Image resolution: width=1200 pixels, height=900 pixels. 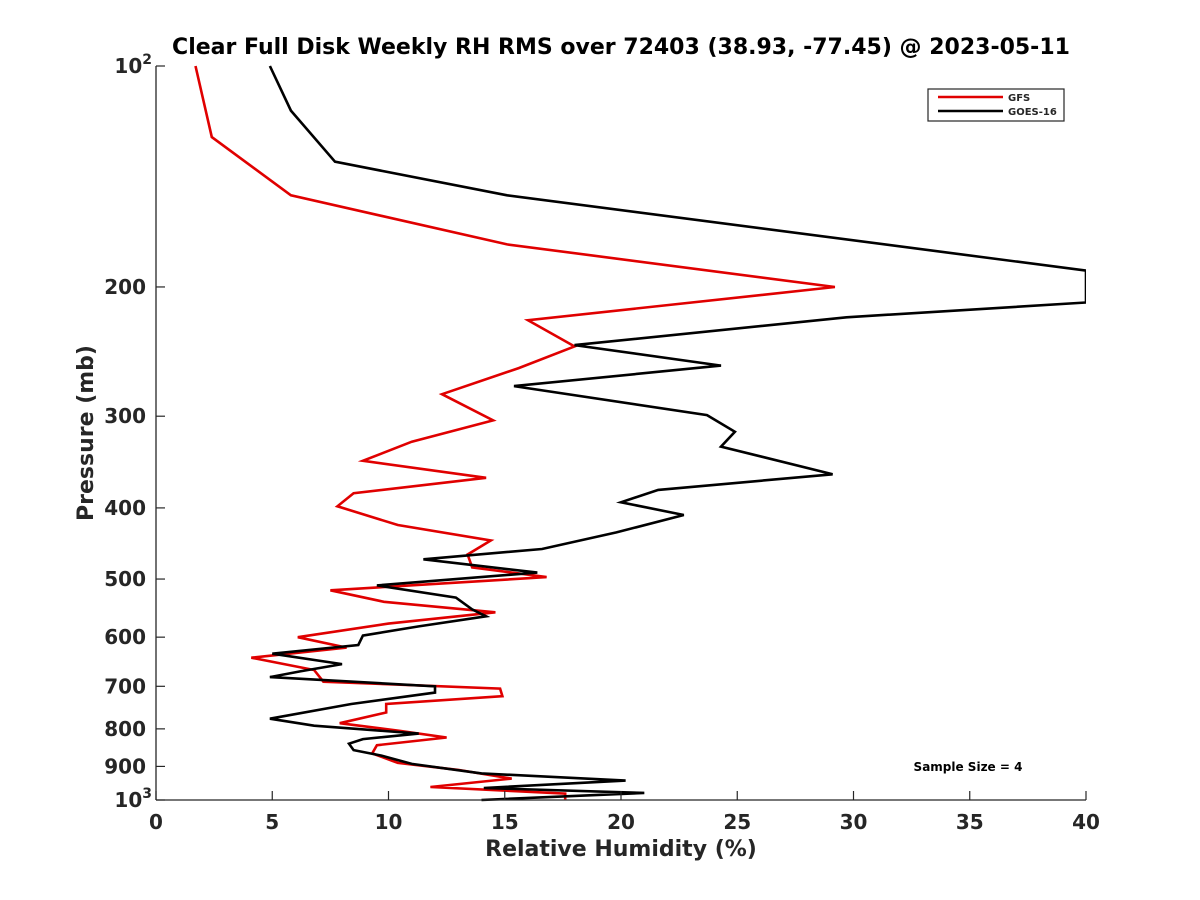 I want to click on legend-label-gfs: GFS, so click(x=1019, y=98).